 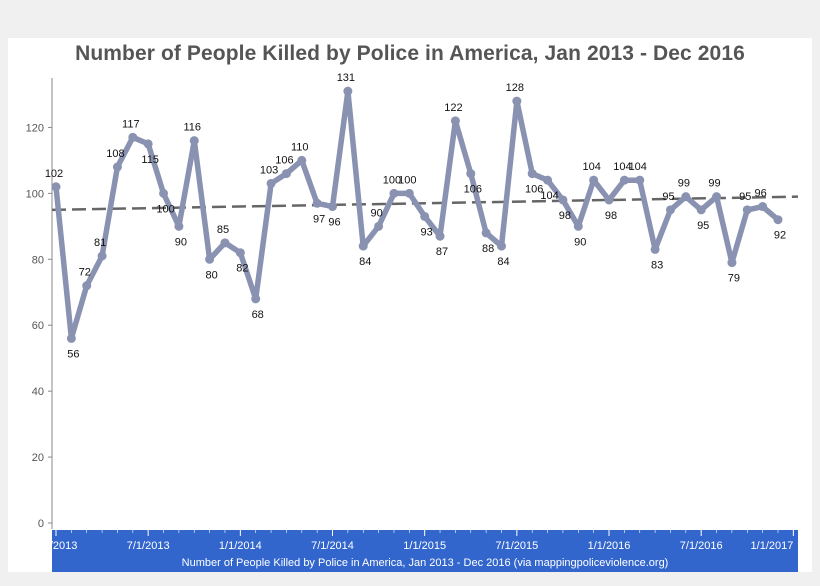 What do you see at coordinates (38, 392) in the screenshot?
I see `y-tick-label: 40` at bounding box center [38, 392].